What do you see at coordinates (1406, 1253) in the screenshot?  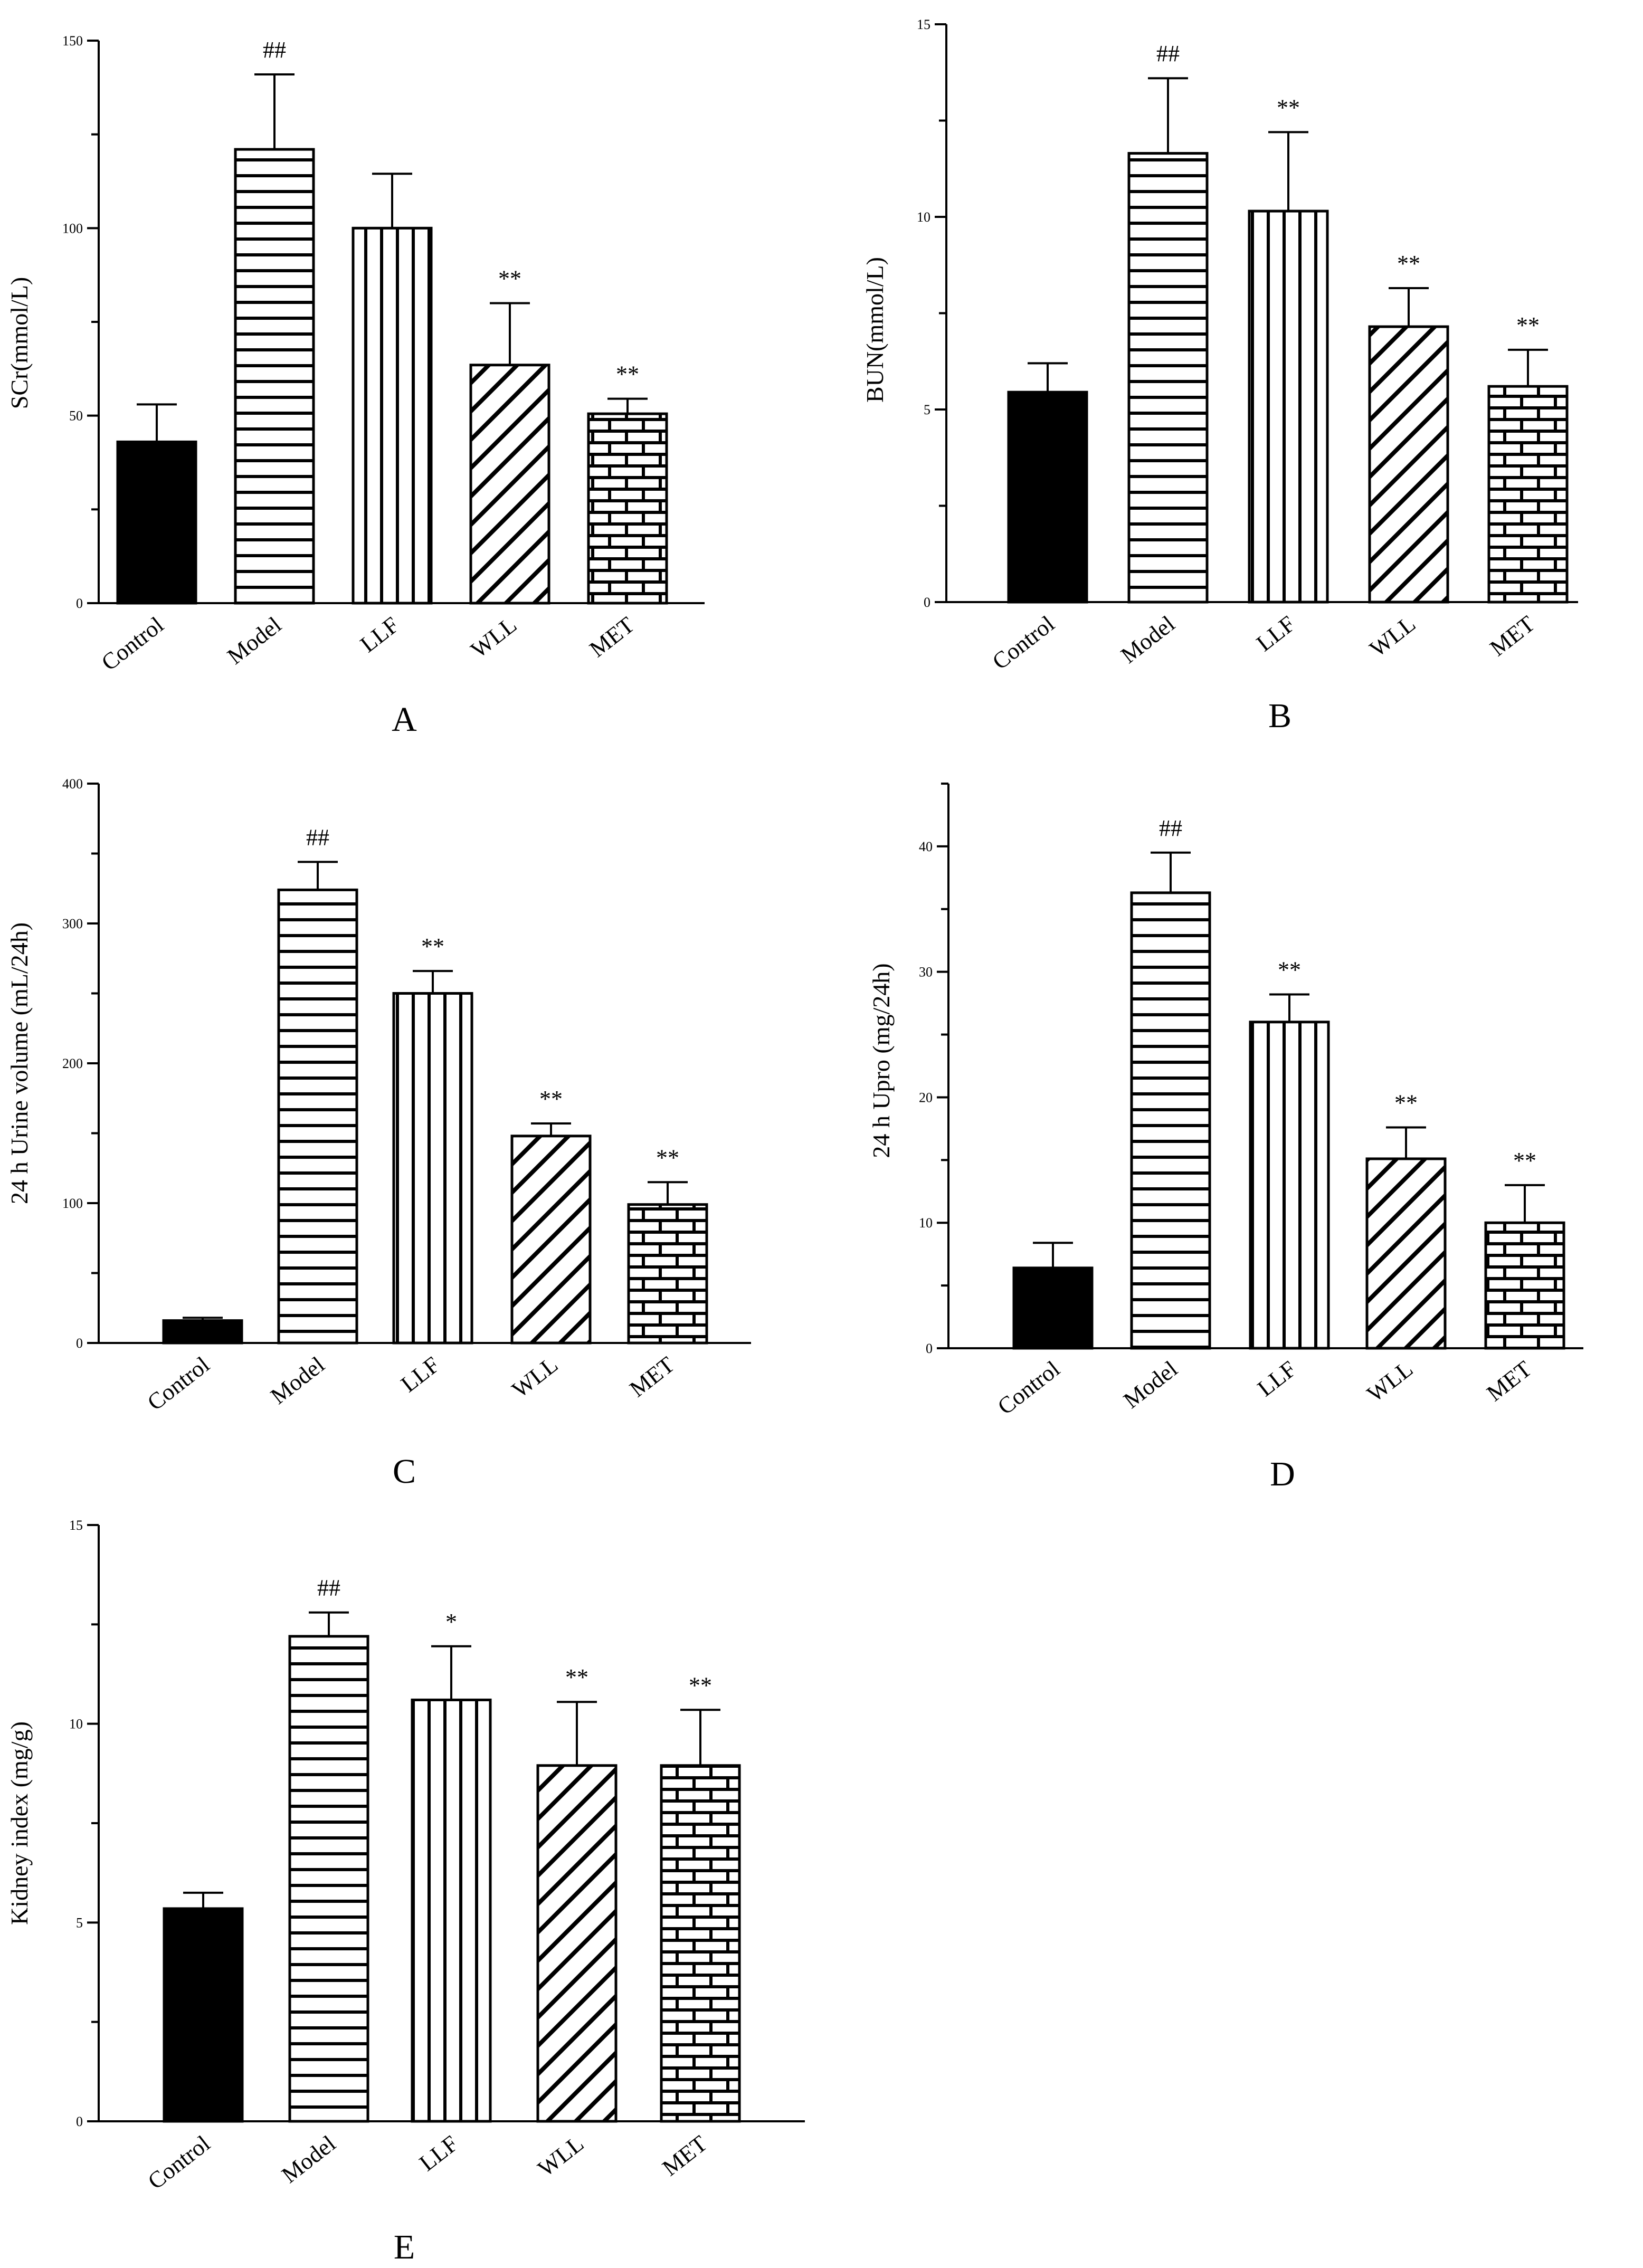 I see `panel-d-bar-wll` at bounding box center [1406, 1253].